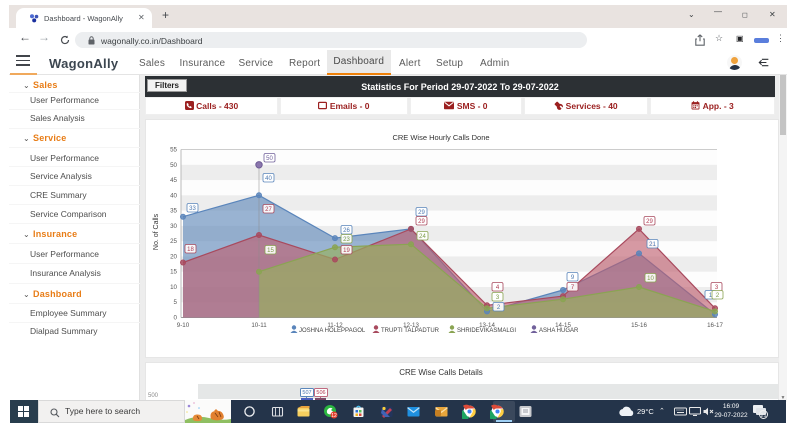  What do you see at coordinates (173, 180) in the screenshot?
I see `svg-text: 45` at bounding box center [173, 180].